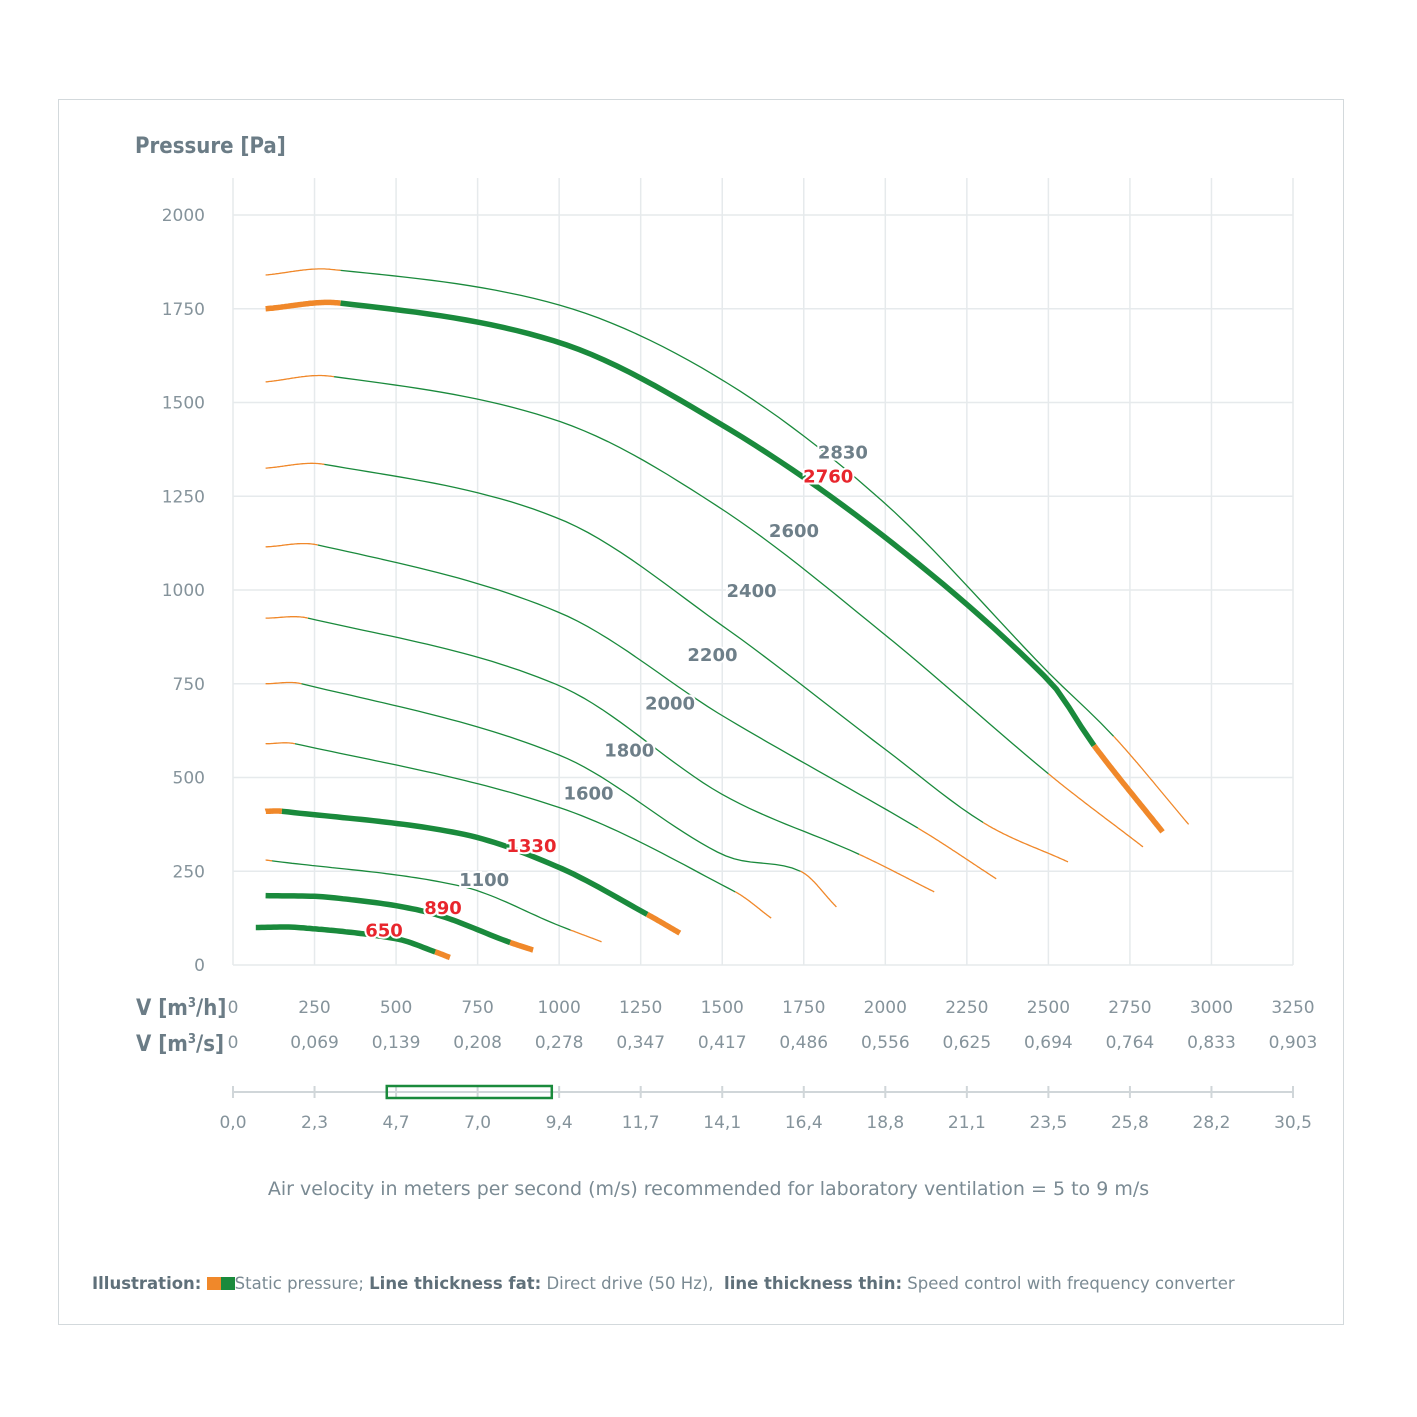 This screenshot has height=1417, width=1417. What do you see at coordinates (1048, 1123) in the screenshot?
I see `x-tick-label: 23,5` at bounding box center [1048, 1123].